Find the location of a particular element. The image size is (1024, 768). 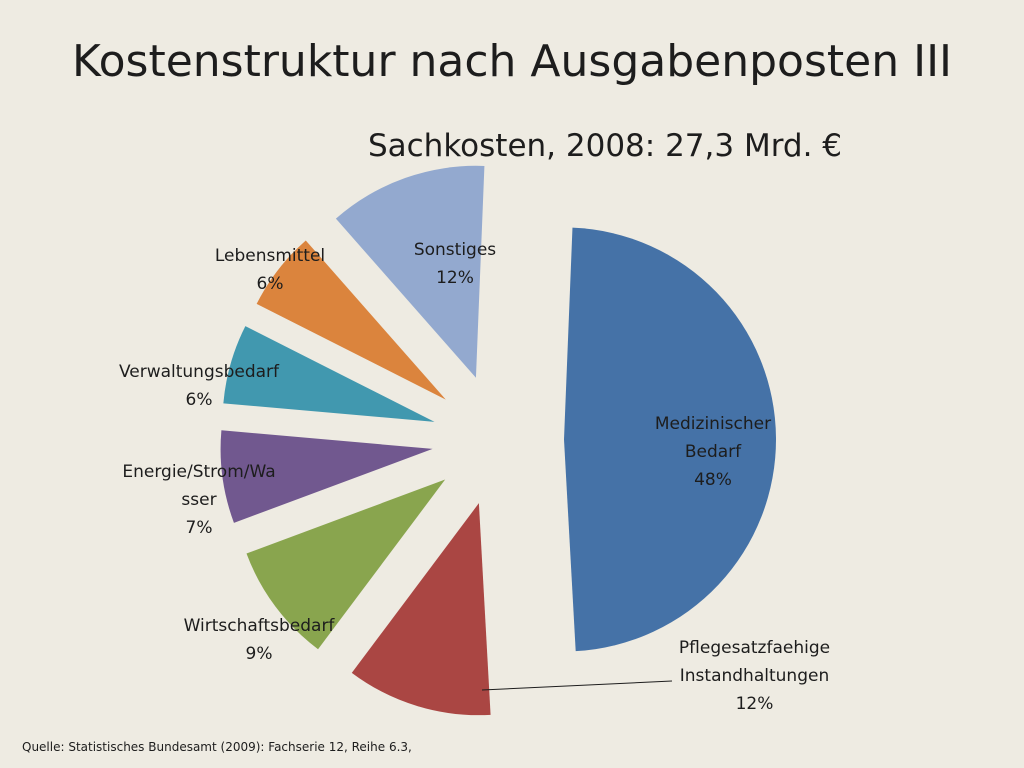

slice-label-instandhaltungen: Pflegesatzfaehige Instandhaltungen 12% is located at coordinates (754, 676).